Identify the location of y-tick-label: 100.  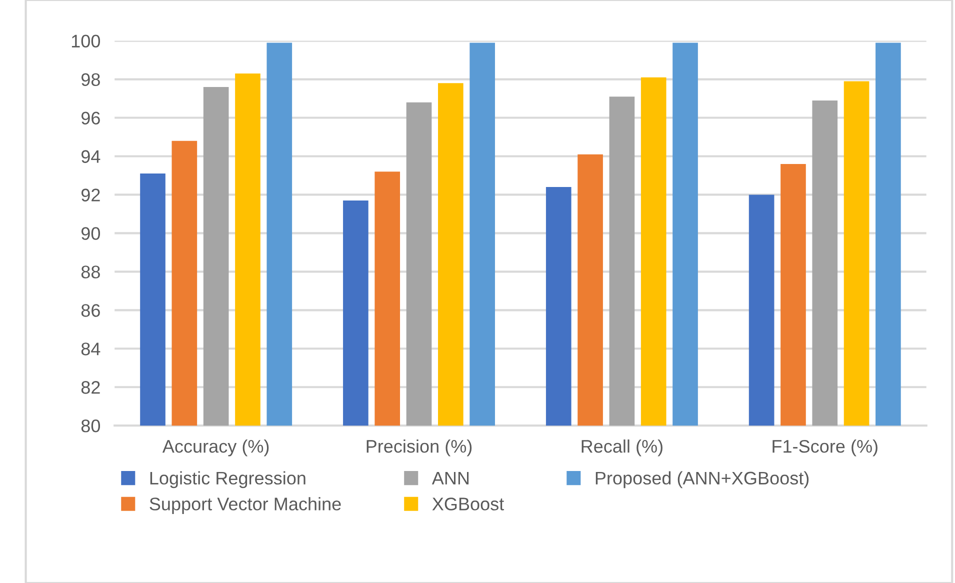
(86, 41).